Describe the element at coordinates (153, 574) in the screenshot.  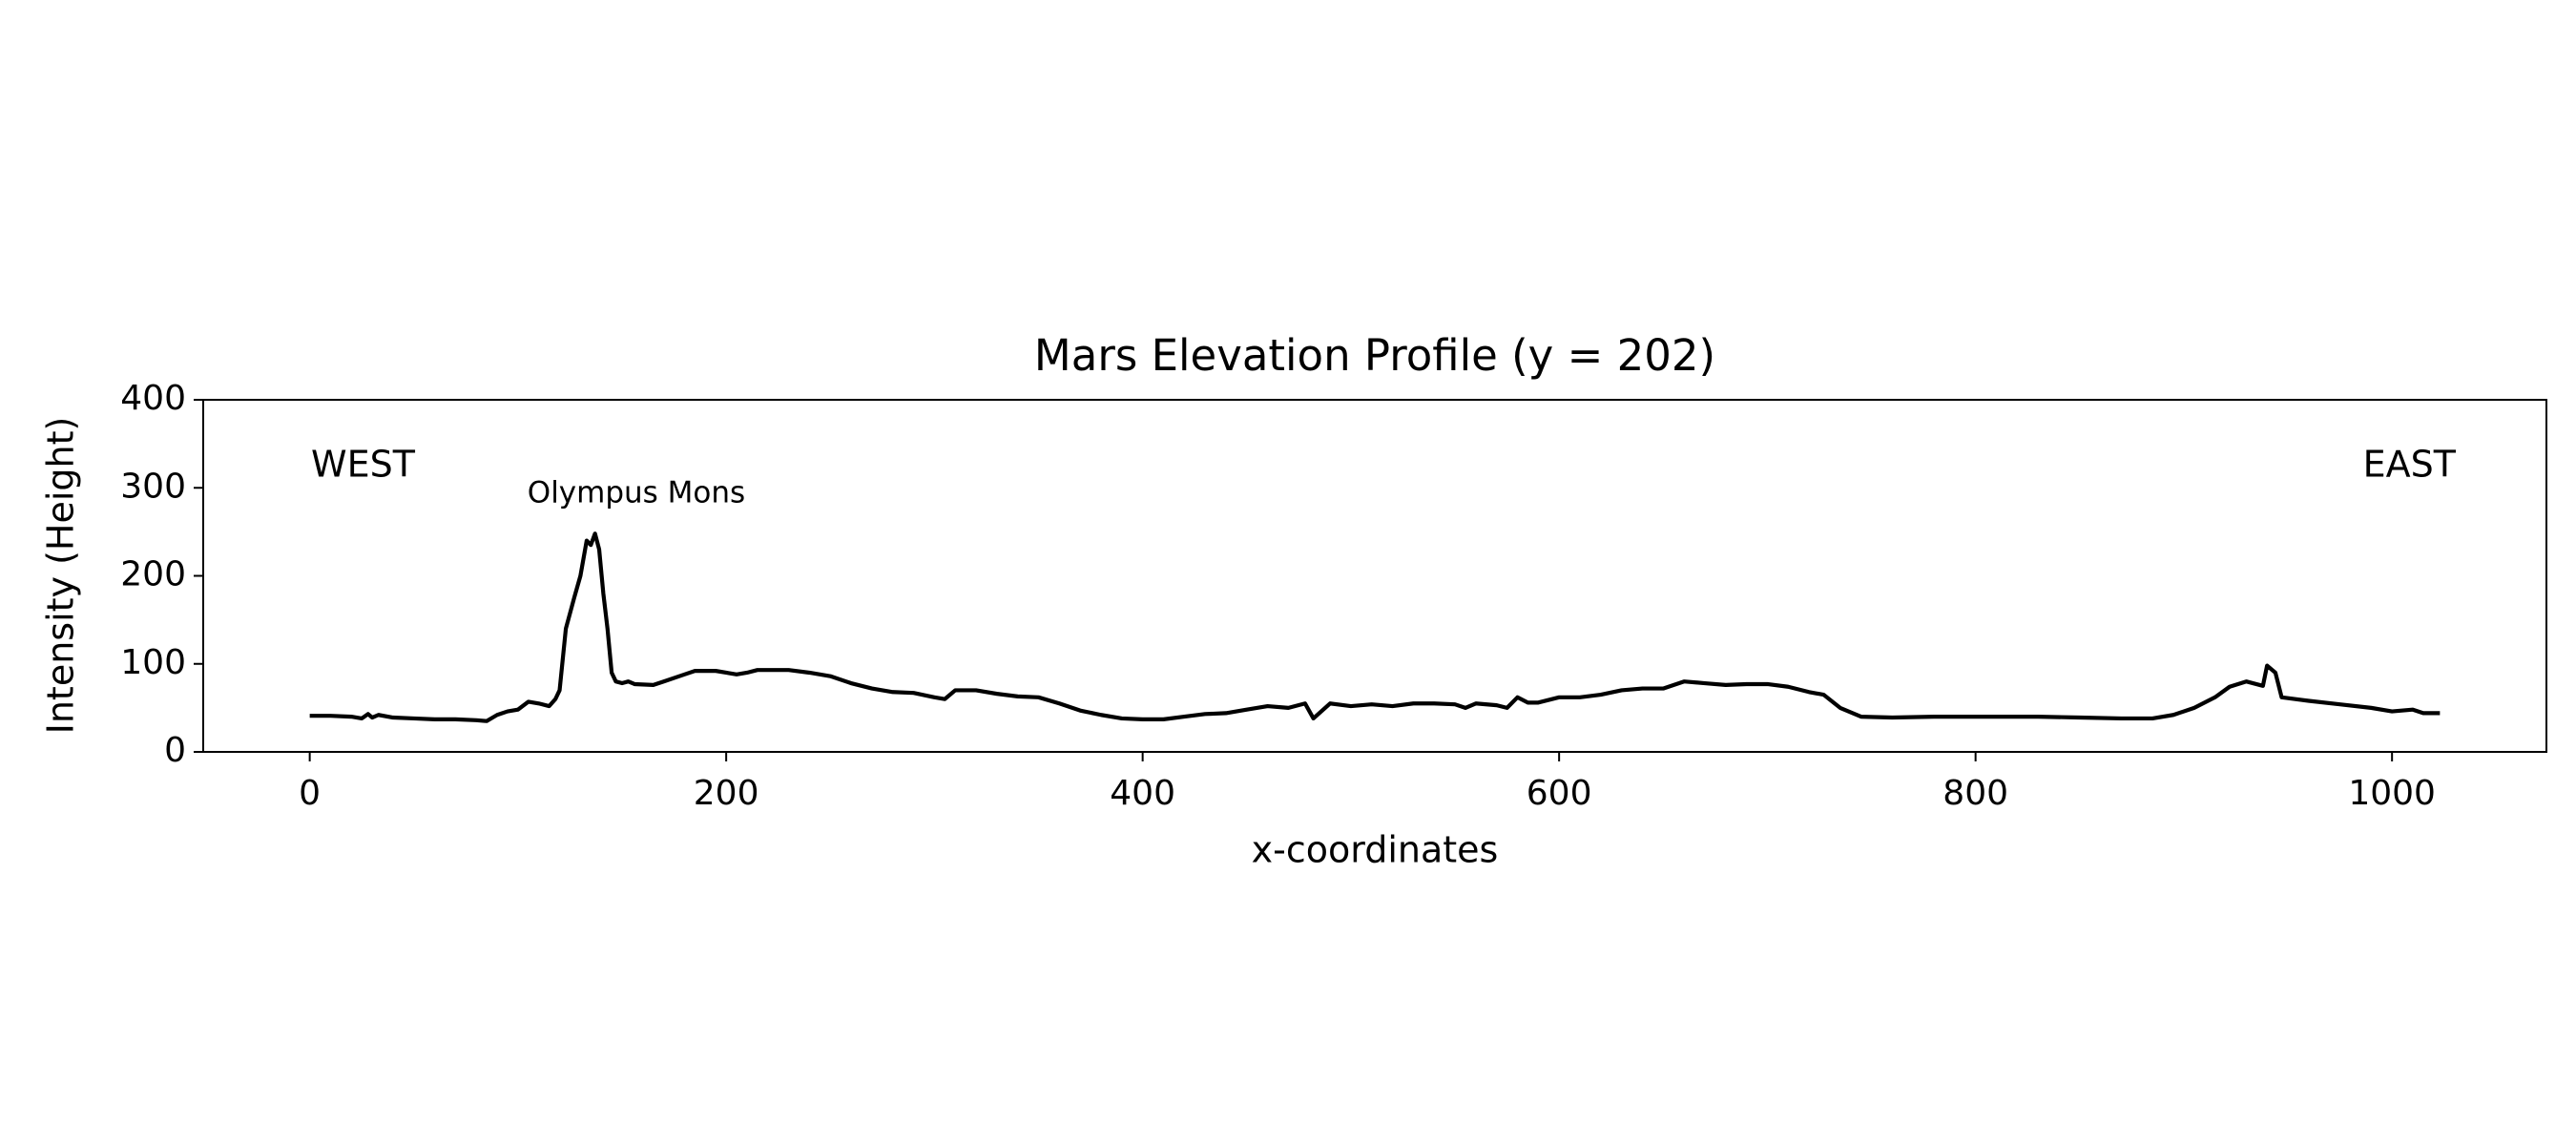
I see `y-tick-label: 200` at that location.